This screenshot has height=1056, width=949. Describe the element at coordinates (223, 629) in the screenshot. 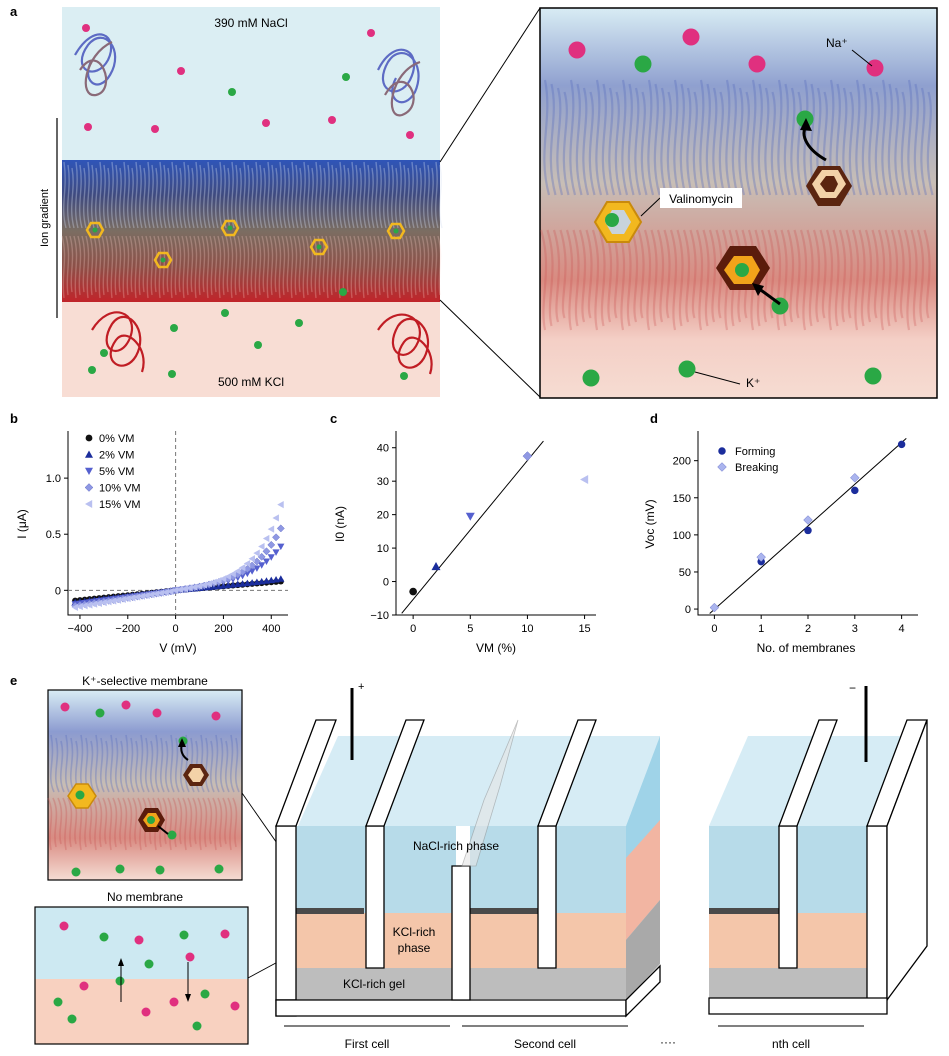

I see `b-xtick-label: 200` at that location.